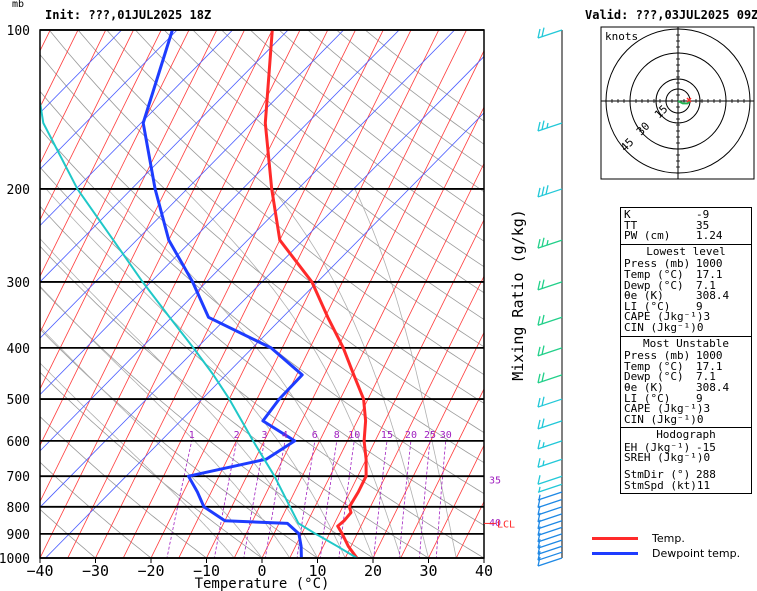 The height and width of the screenshot is (591, 757). I want to click on index-value: 1.24, so click(709, 236).